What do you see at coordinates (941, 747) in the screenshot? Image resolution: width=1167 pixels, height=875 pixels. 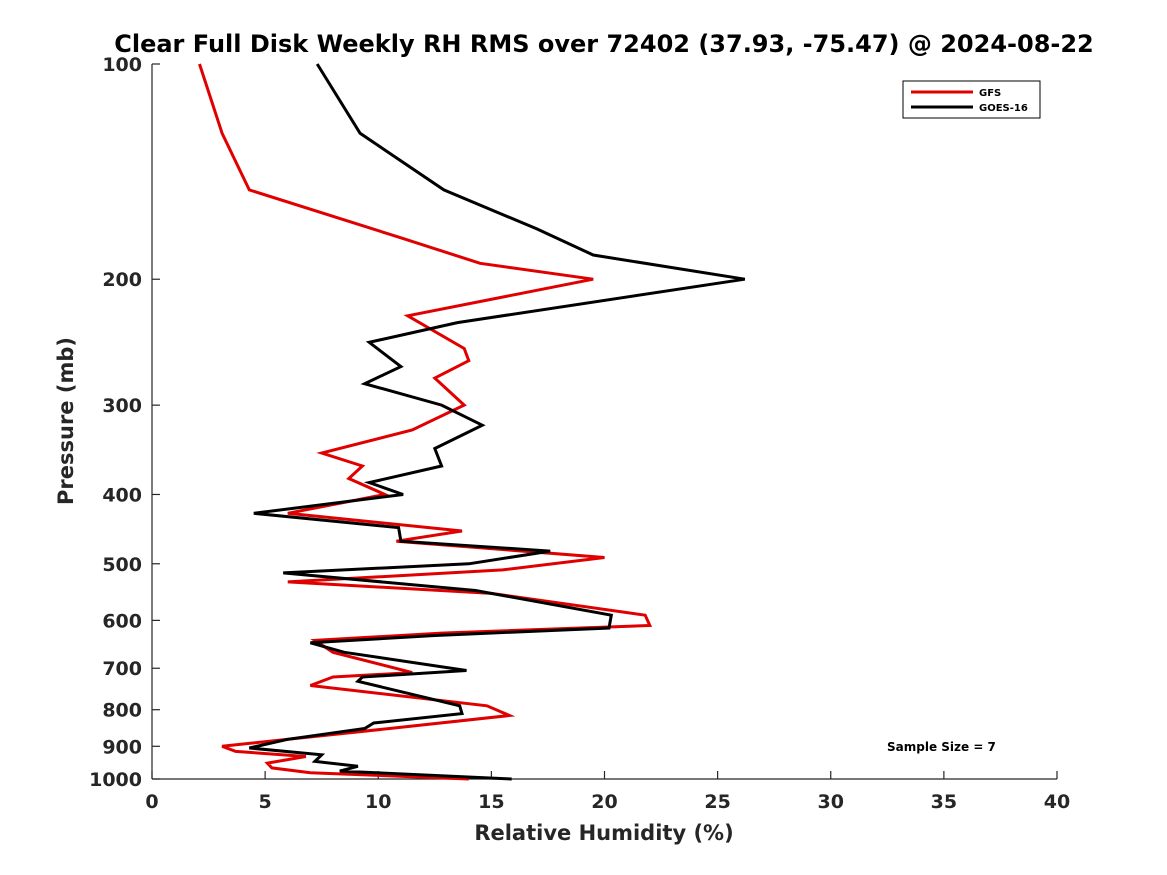 I see `sample-size-annotation: Sample Size = 7` at bounding box center [941, 747].